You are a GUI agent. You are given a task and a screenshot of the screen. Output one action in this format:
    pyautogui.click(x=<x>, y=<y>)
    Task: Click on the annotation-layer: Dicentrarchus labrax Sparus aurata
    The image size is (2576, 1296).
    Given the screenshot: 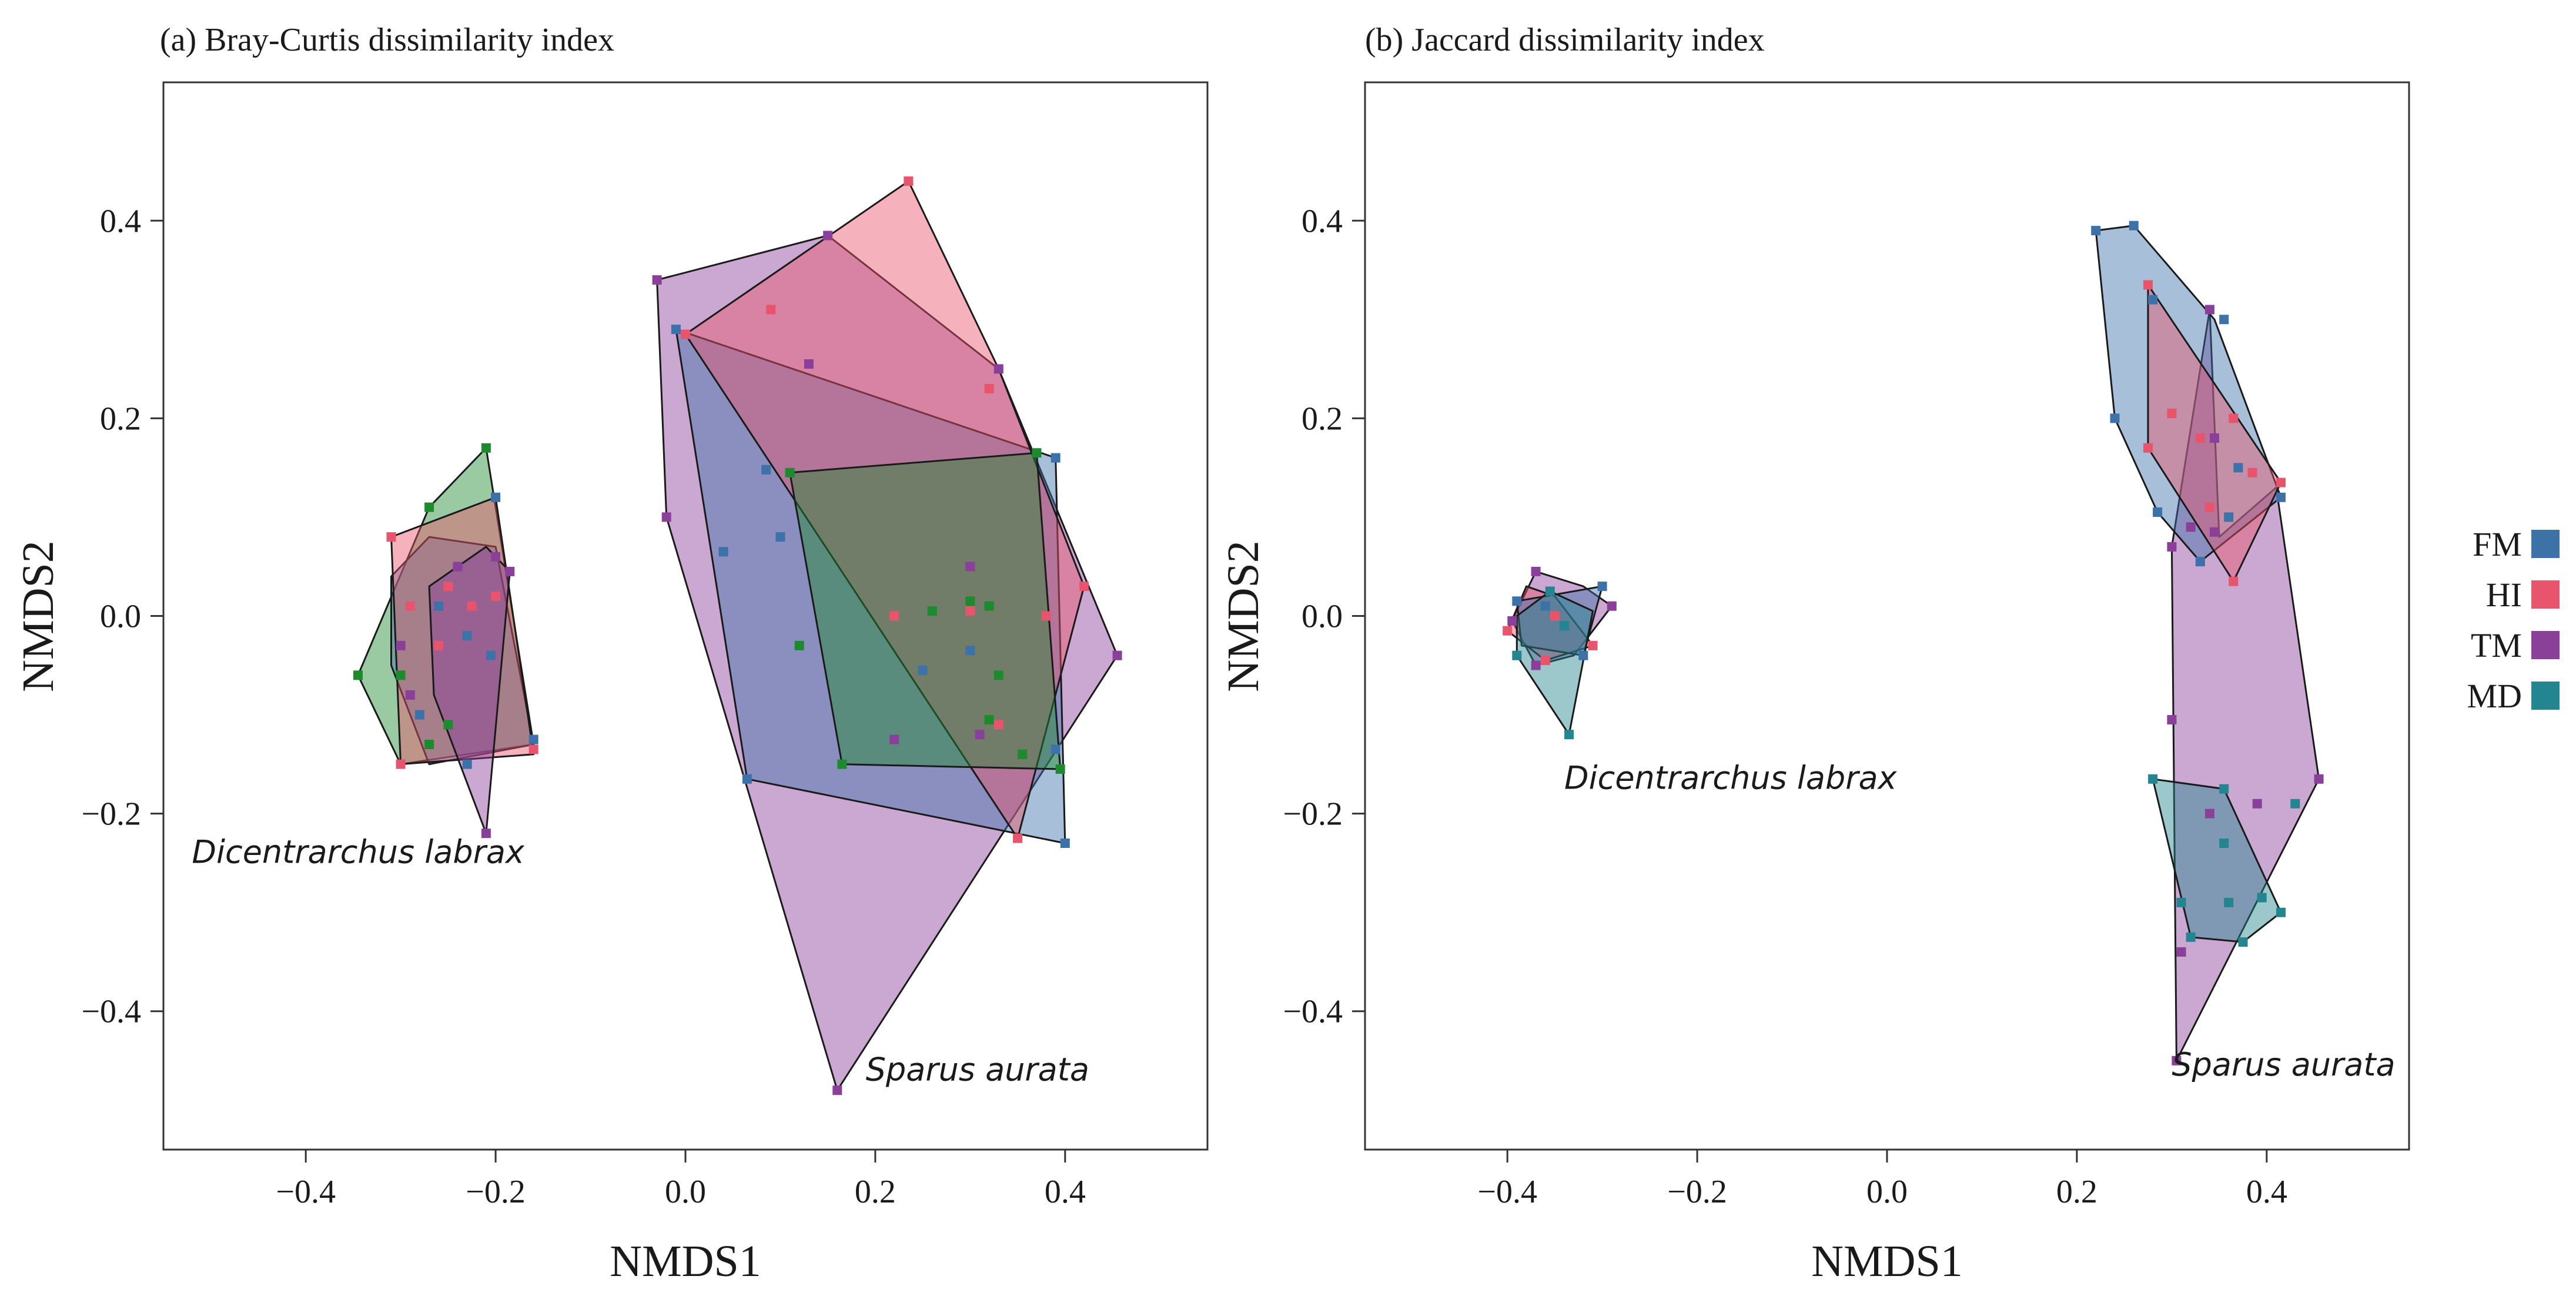 What is the action you would take?
    pyautogui.click(x=1980, y=921)
    